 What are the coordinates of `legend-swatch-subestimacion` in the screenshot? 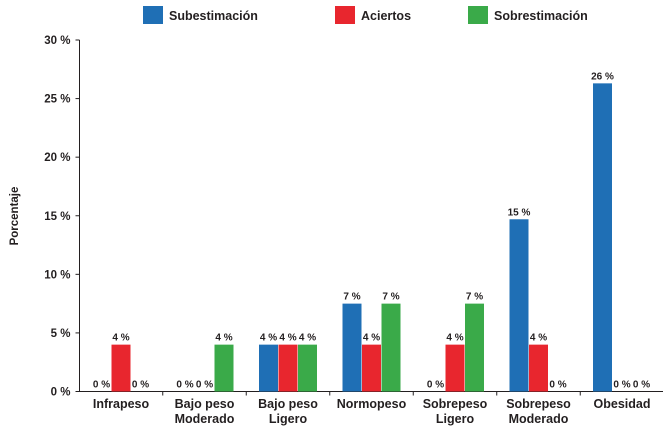 It's located at (153, 15).